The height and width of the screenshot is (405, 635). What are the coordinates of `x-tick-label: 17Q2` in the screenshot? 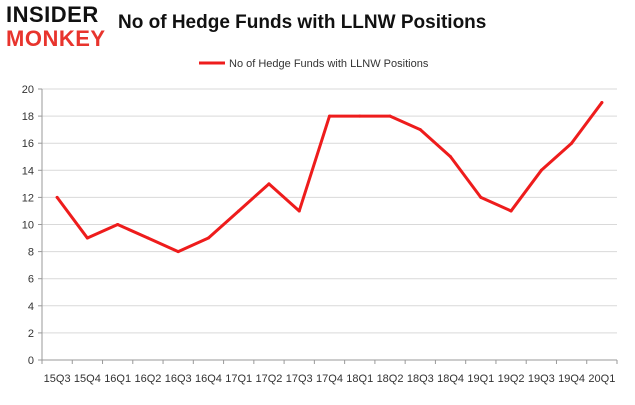 It's located at (269, 379).